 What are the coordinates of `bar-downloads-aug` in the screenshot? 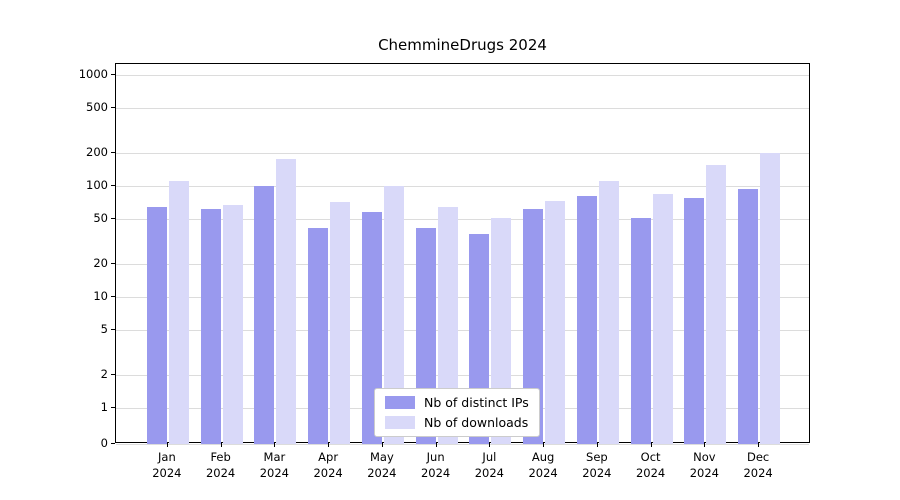 It's located at (555, 322).